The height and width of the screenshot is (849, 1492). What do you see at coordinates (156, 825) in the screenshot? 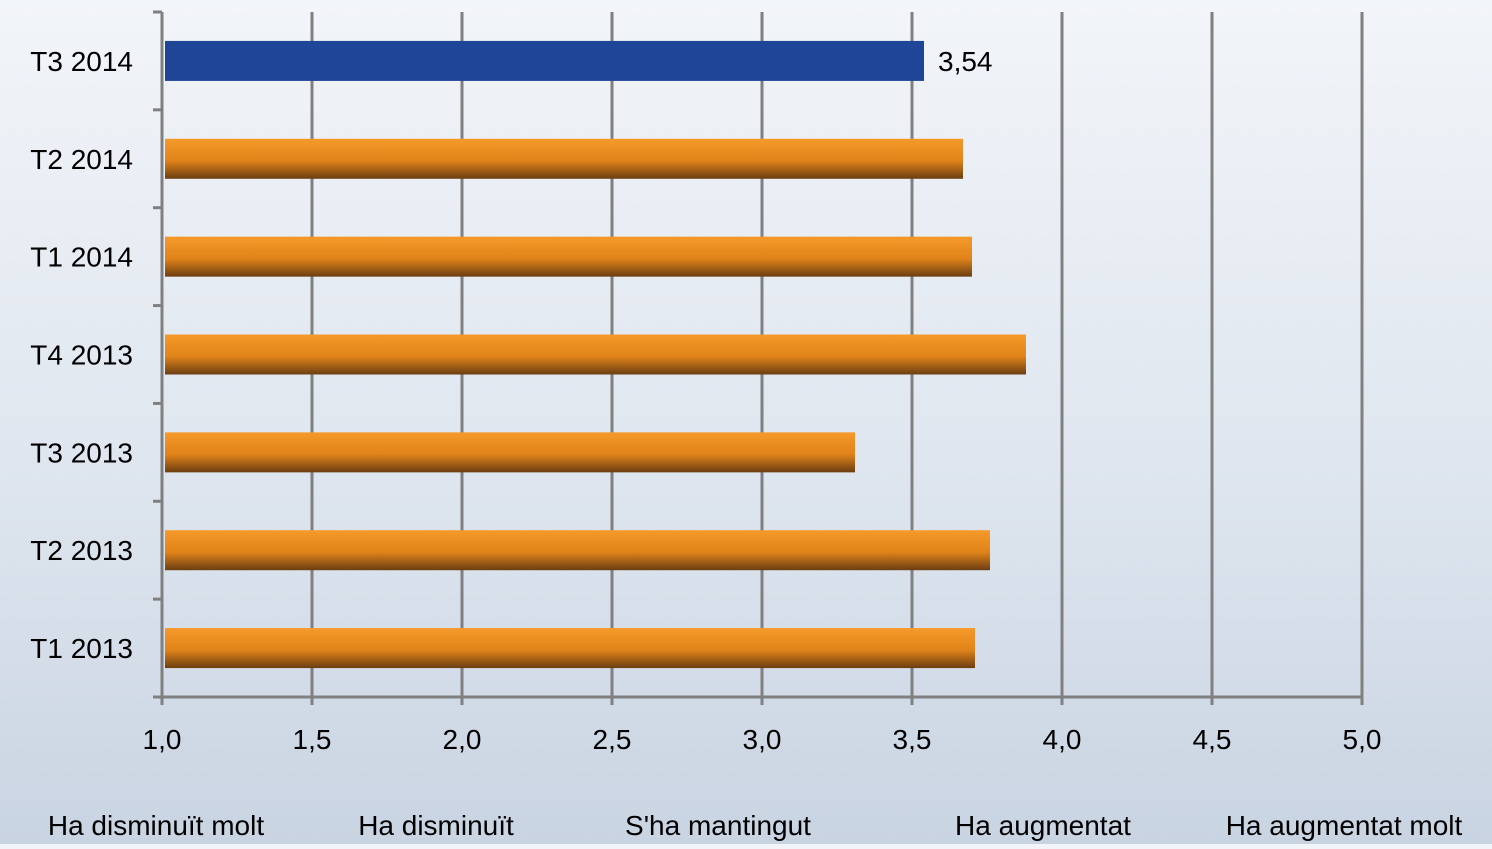
I see `scale-label: Ha disminuït molt` at bounding box center [156, 825].